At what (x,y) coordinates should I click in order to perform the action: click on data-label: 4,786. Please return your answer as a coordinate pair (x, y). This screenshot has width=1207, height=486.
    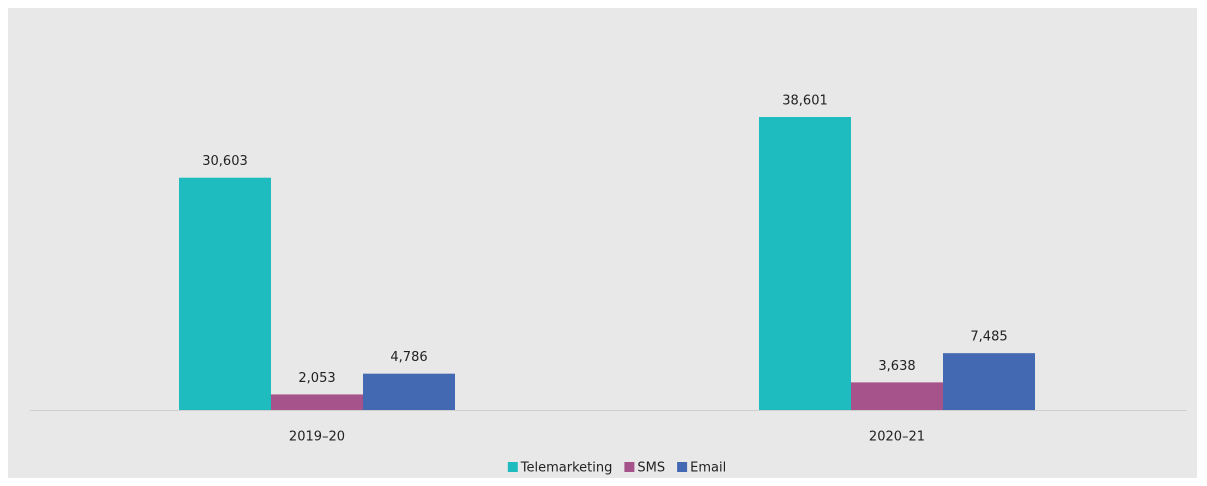
    Looking at the image, I should click on (408, 357).